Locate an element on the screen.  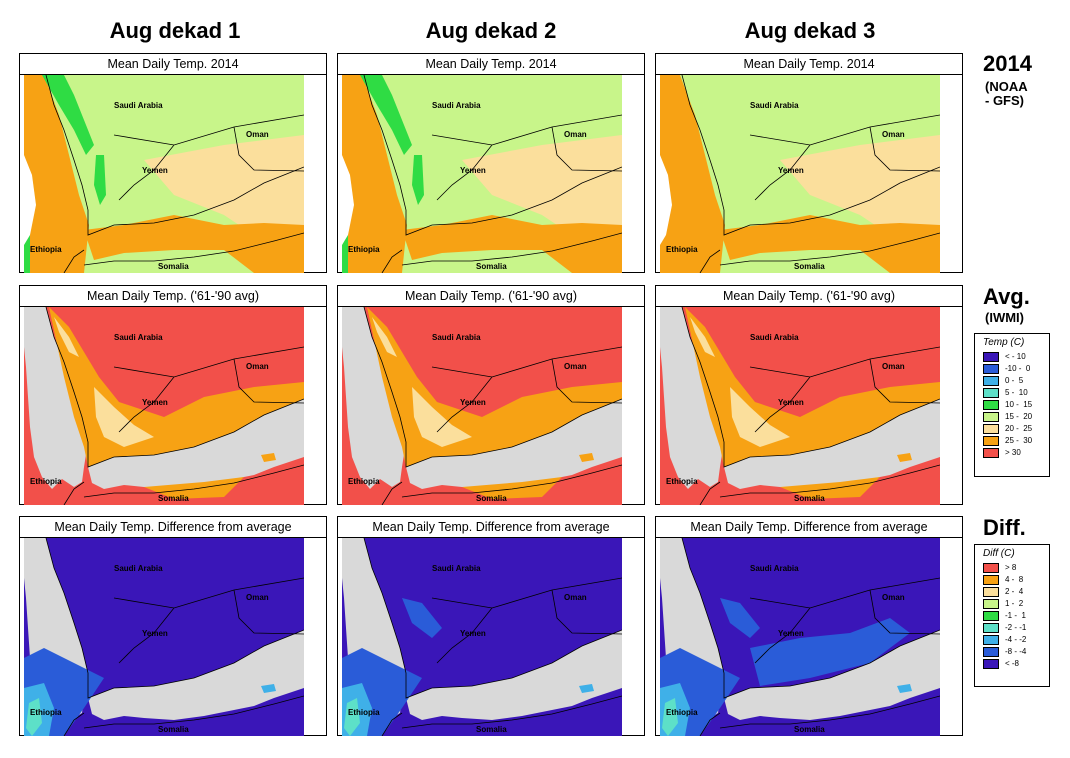
legend-label: 4 - 8 is located at coordinates (1014, 579).